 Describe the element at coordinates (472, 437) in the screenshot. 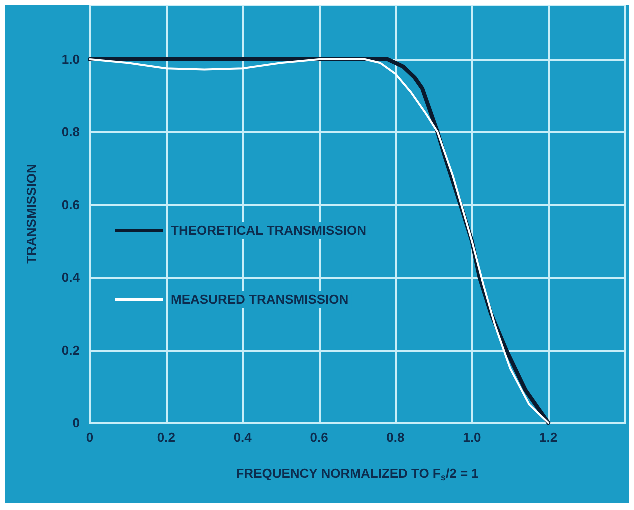

I see `x-tick-label: 1.0` at that location.